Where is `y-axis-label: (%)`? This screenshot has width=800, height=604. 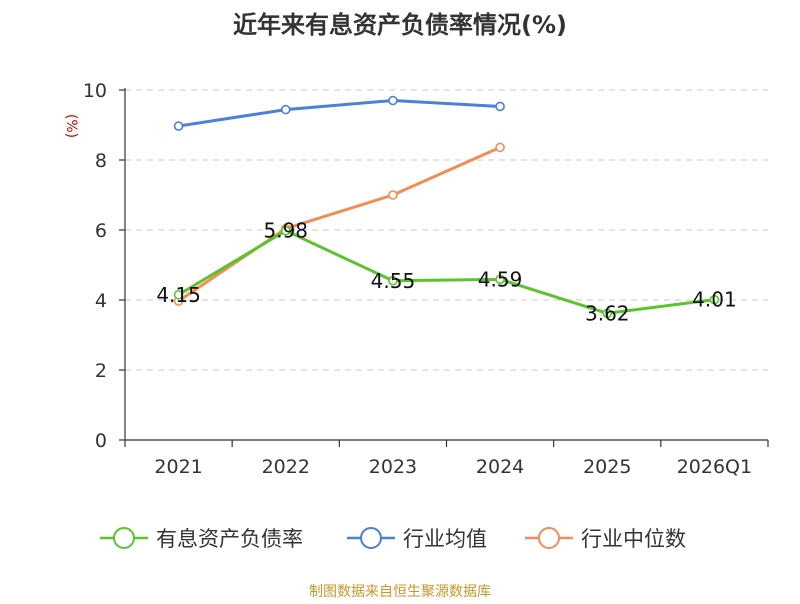
y-axis-label: (%) is located at coordinates (71, 126).